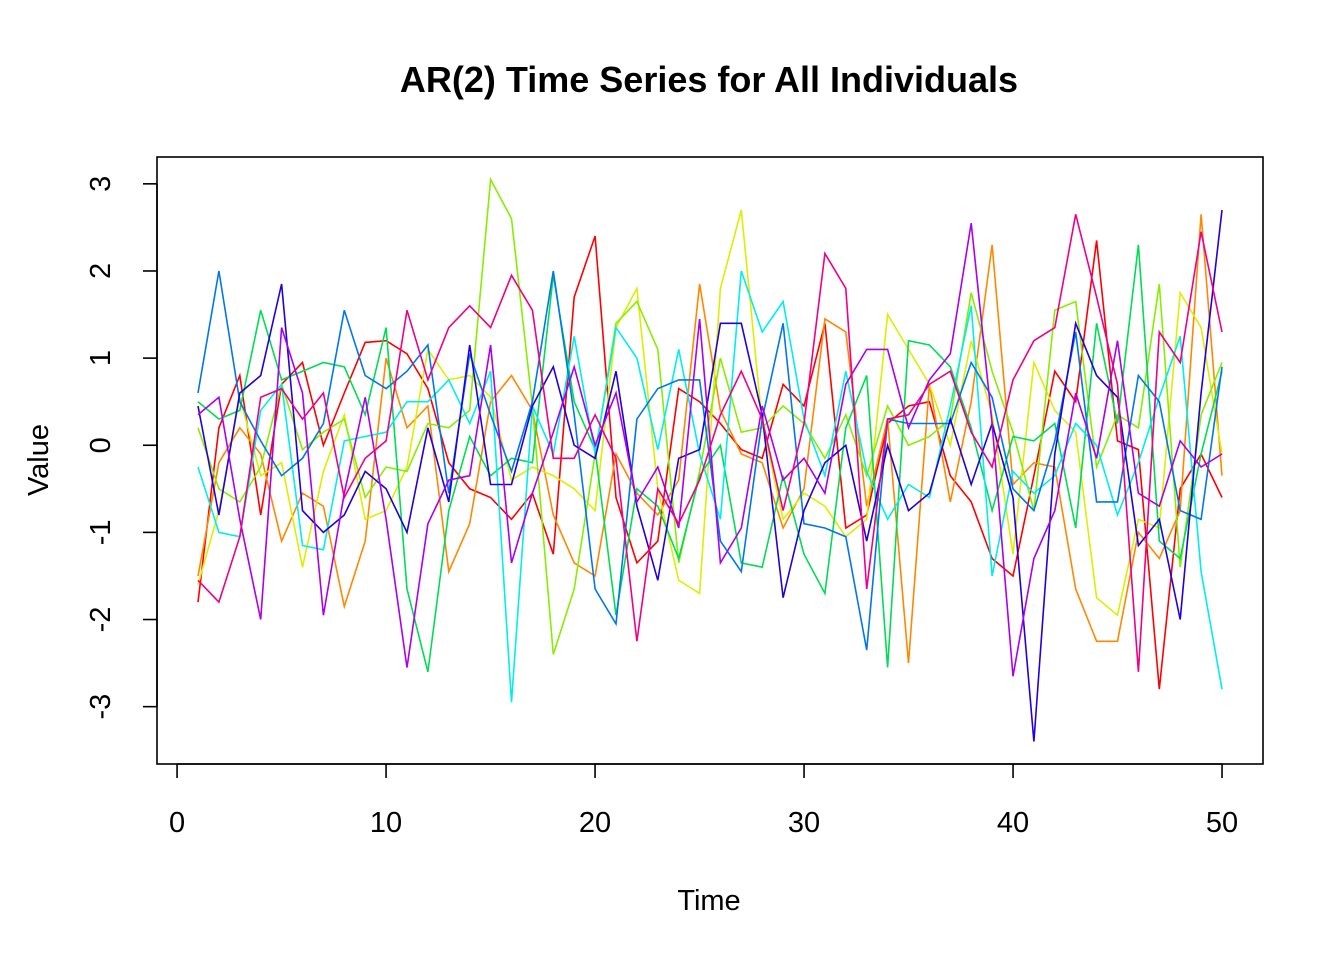  What do you see at coordinates (386, 823) in the screenshot?
I see `x-tick-label: 10` at bounding box center [386, 823].